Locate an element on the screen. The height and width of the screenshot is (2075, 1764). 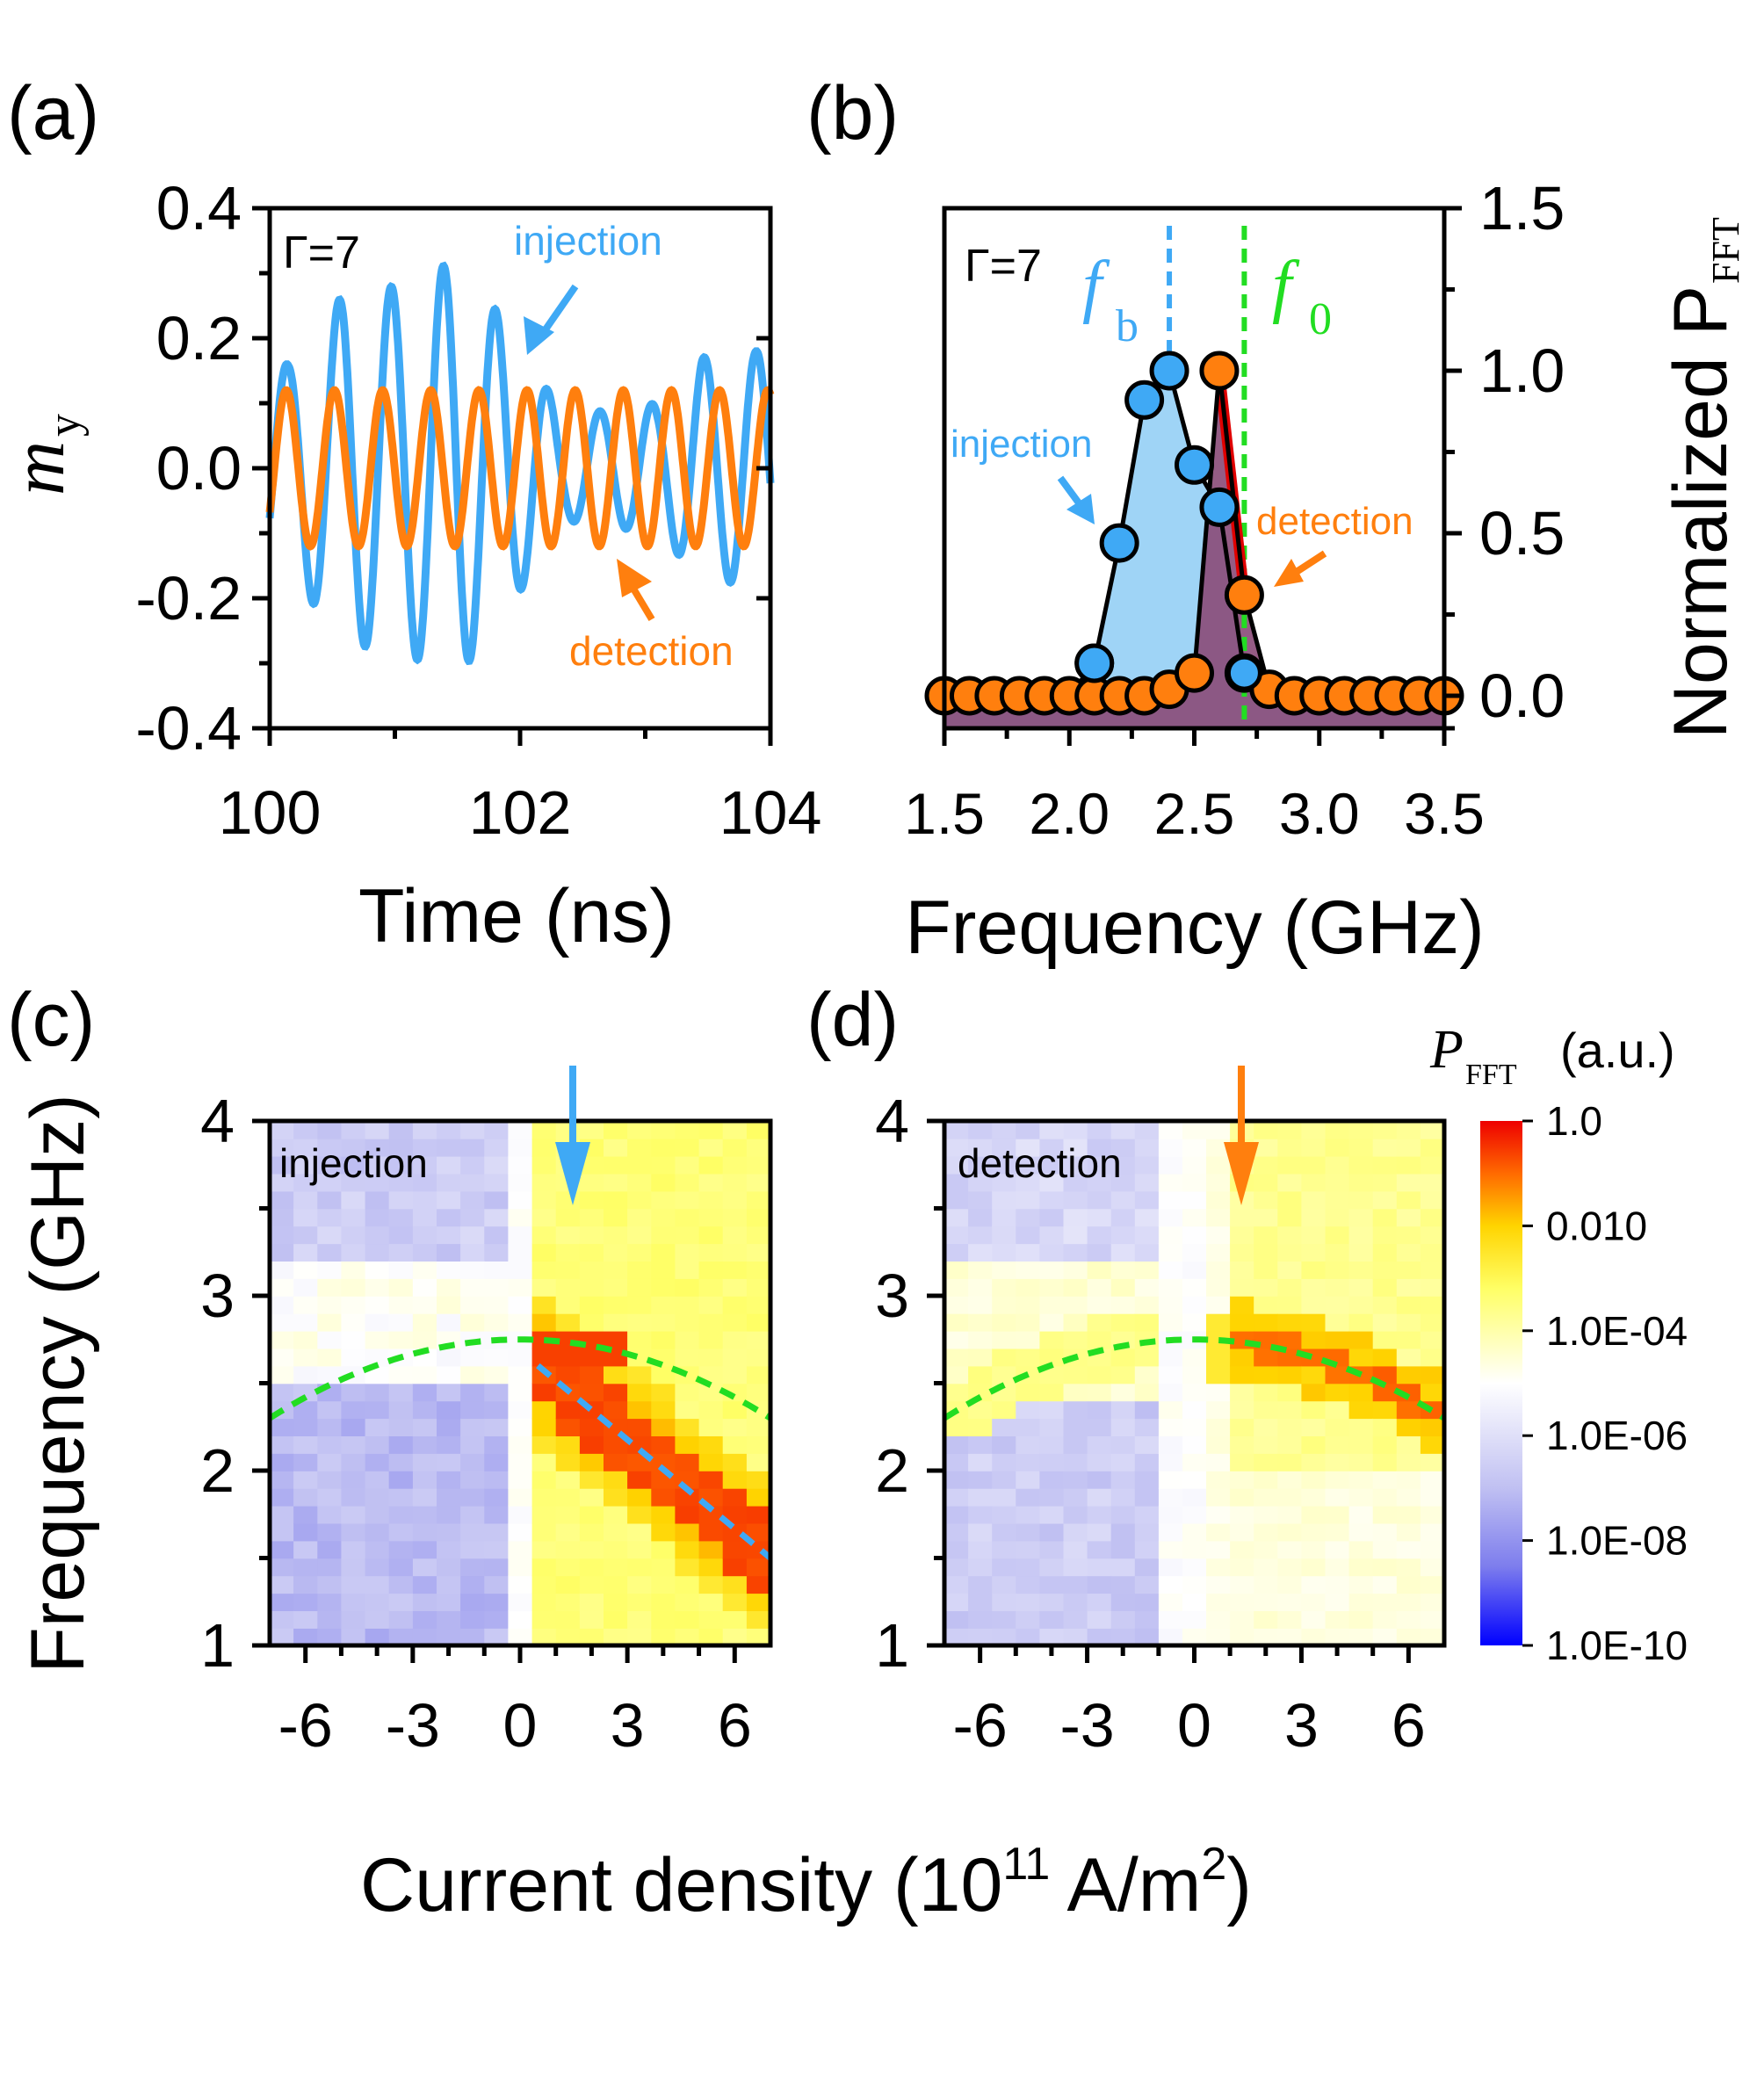
colorbar-tick-label: 1.0 is located at coordinates (1574, 1121).